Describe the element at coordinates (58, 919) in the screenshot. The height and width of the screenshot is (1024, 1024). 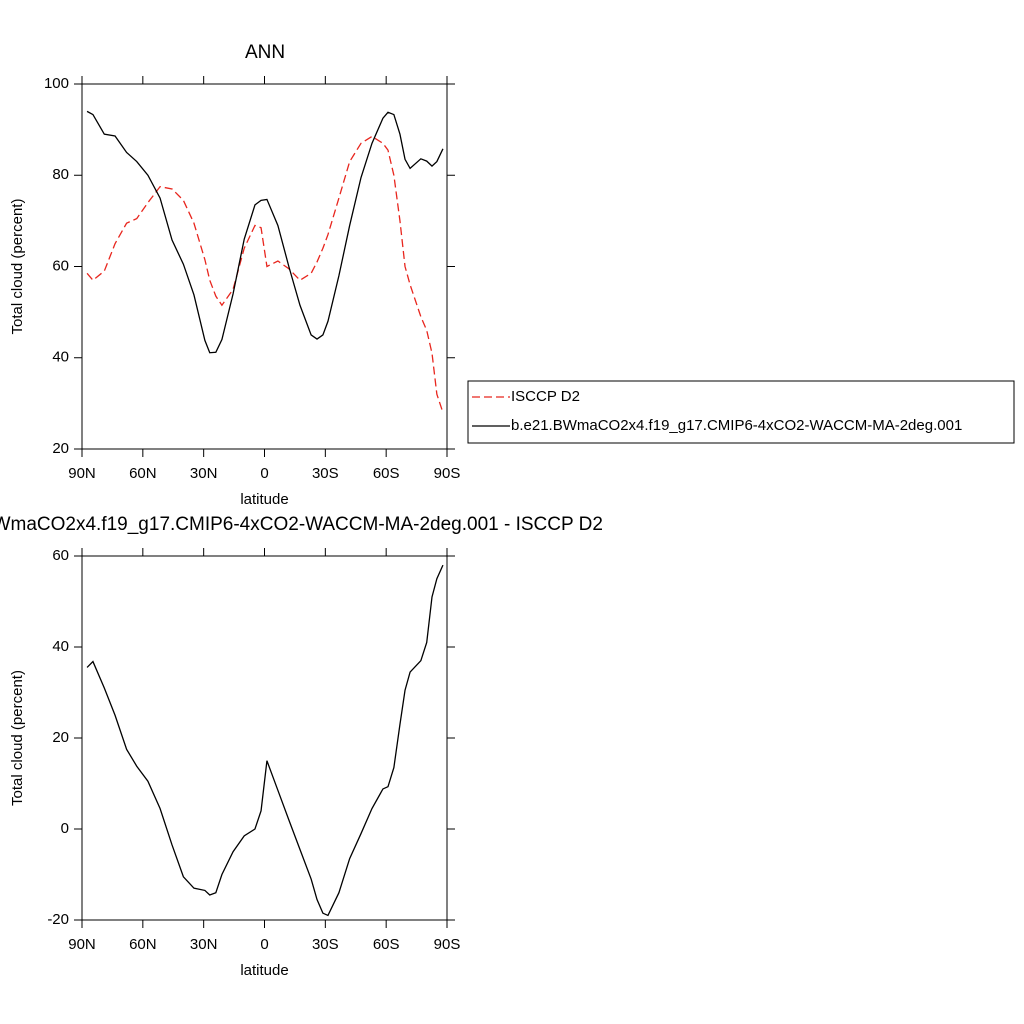
I see `y-tick-label: -20` at that location.